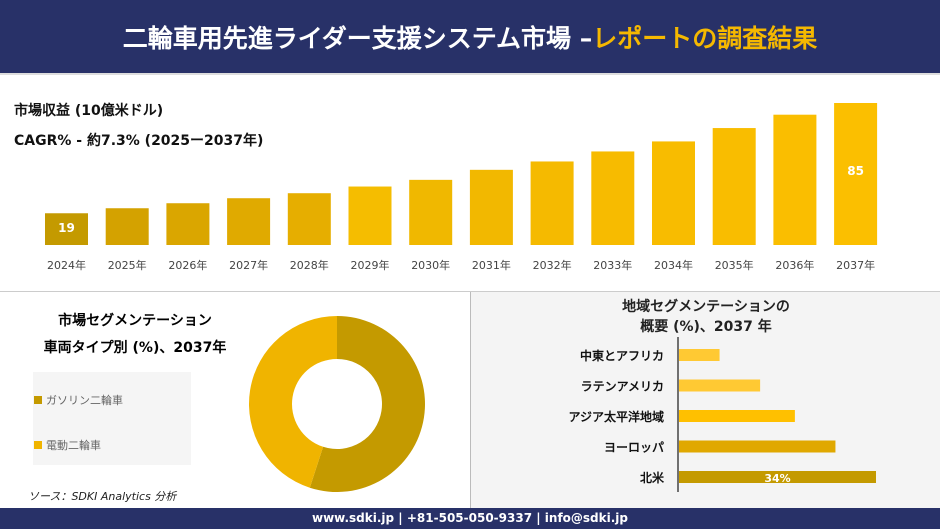 The height and width of the screenshot is (529, 940). What do you see at coordinates (734, 265) in the screenshot?
I see `year-tick-label: 2035年` at bounding box center [734, 265].